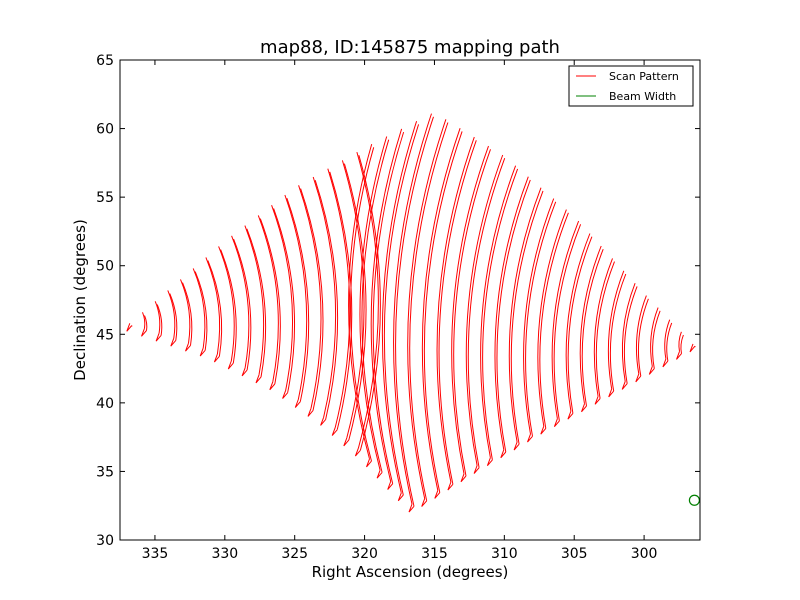 The height and width of the screenshot is (600, 800). What do you see at coordinates (631, 86) in the screenshot?
I see `legend: Scan Pattern Beam Width` at bounding box center [631, 86].